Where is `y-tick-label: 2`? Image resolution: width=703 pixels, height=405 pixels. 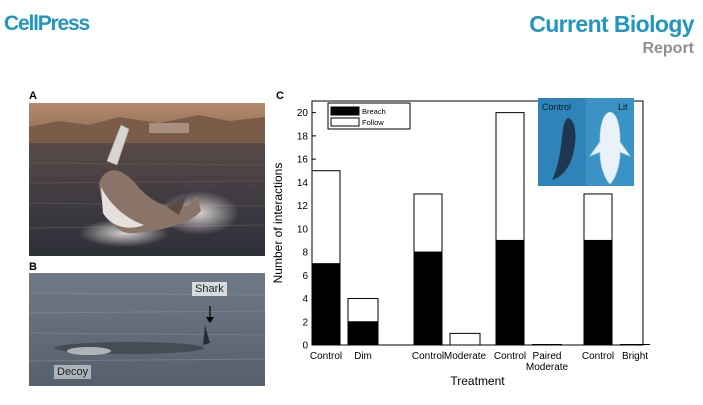 y-tick-label: 2 is located at coordinates (305, 322).